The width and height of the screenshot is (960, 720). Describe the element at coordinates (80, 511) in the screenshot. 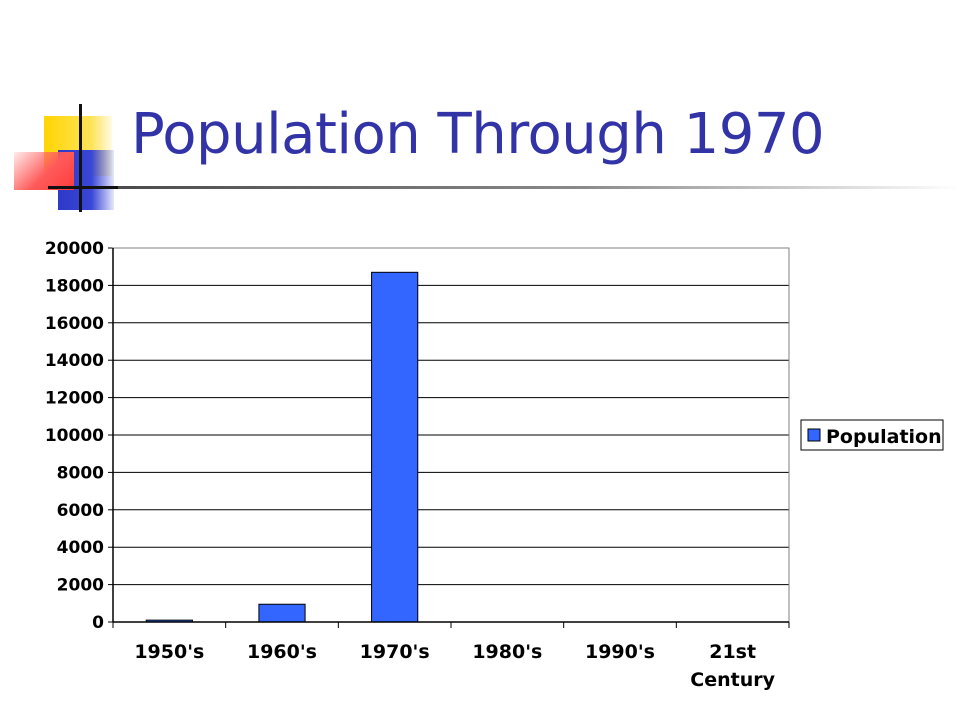

I see `y-tick-label: 6000` at that location.